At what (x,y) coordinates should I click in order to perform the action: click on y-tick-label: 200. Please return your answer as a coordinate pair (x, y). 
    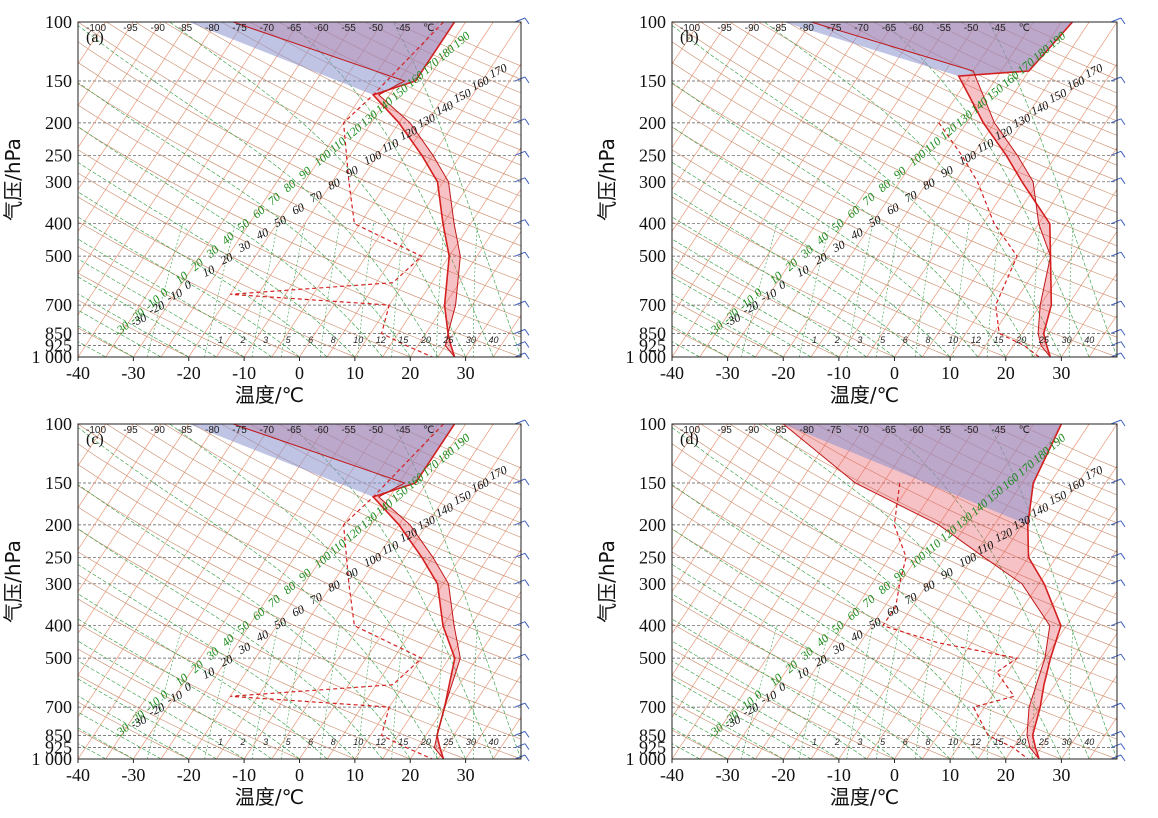
    Looking at the image, I should click on (58, 123).